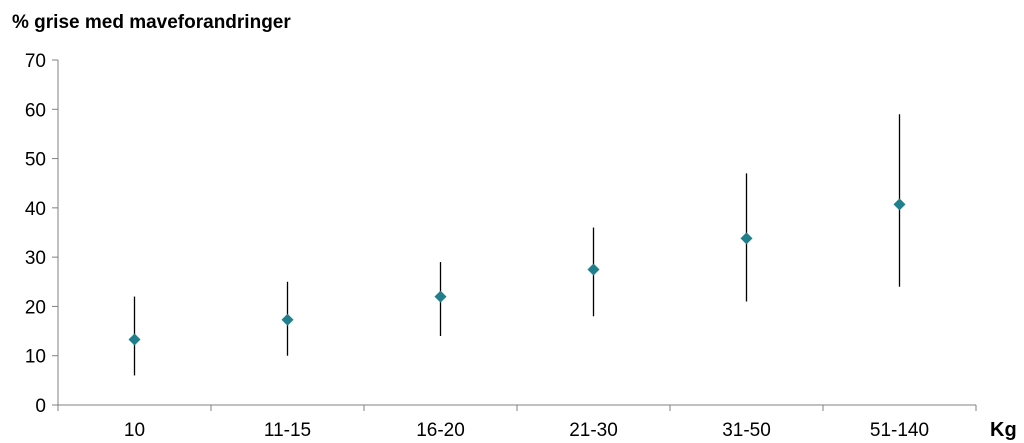 This screenshot has width=1024, height=443. What do you see at coordinates (35, 110) in the screenshot?
I see `y-tick-label: 60` at bounding box center [35, 110].